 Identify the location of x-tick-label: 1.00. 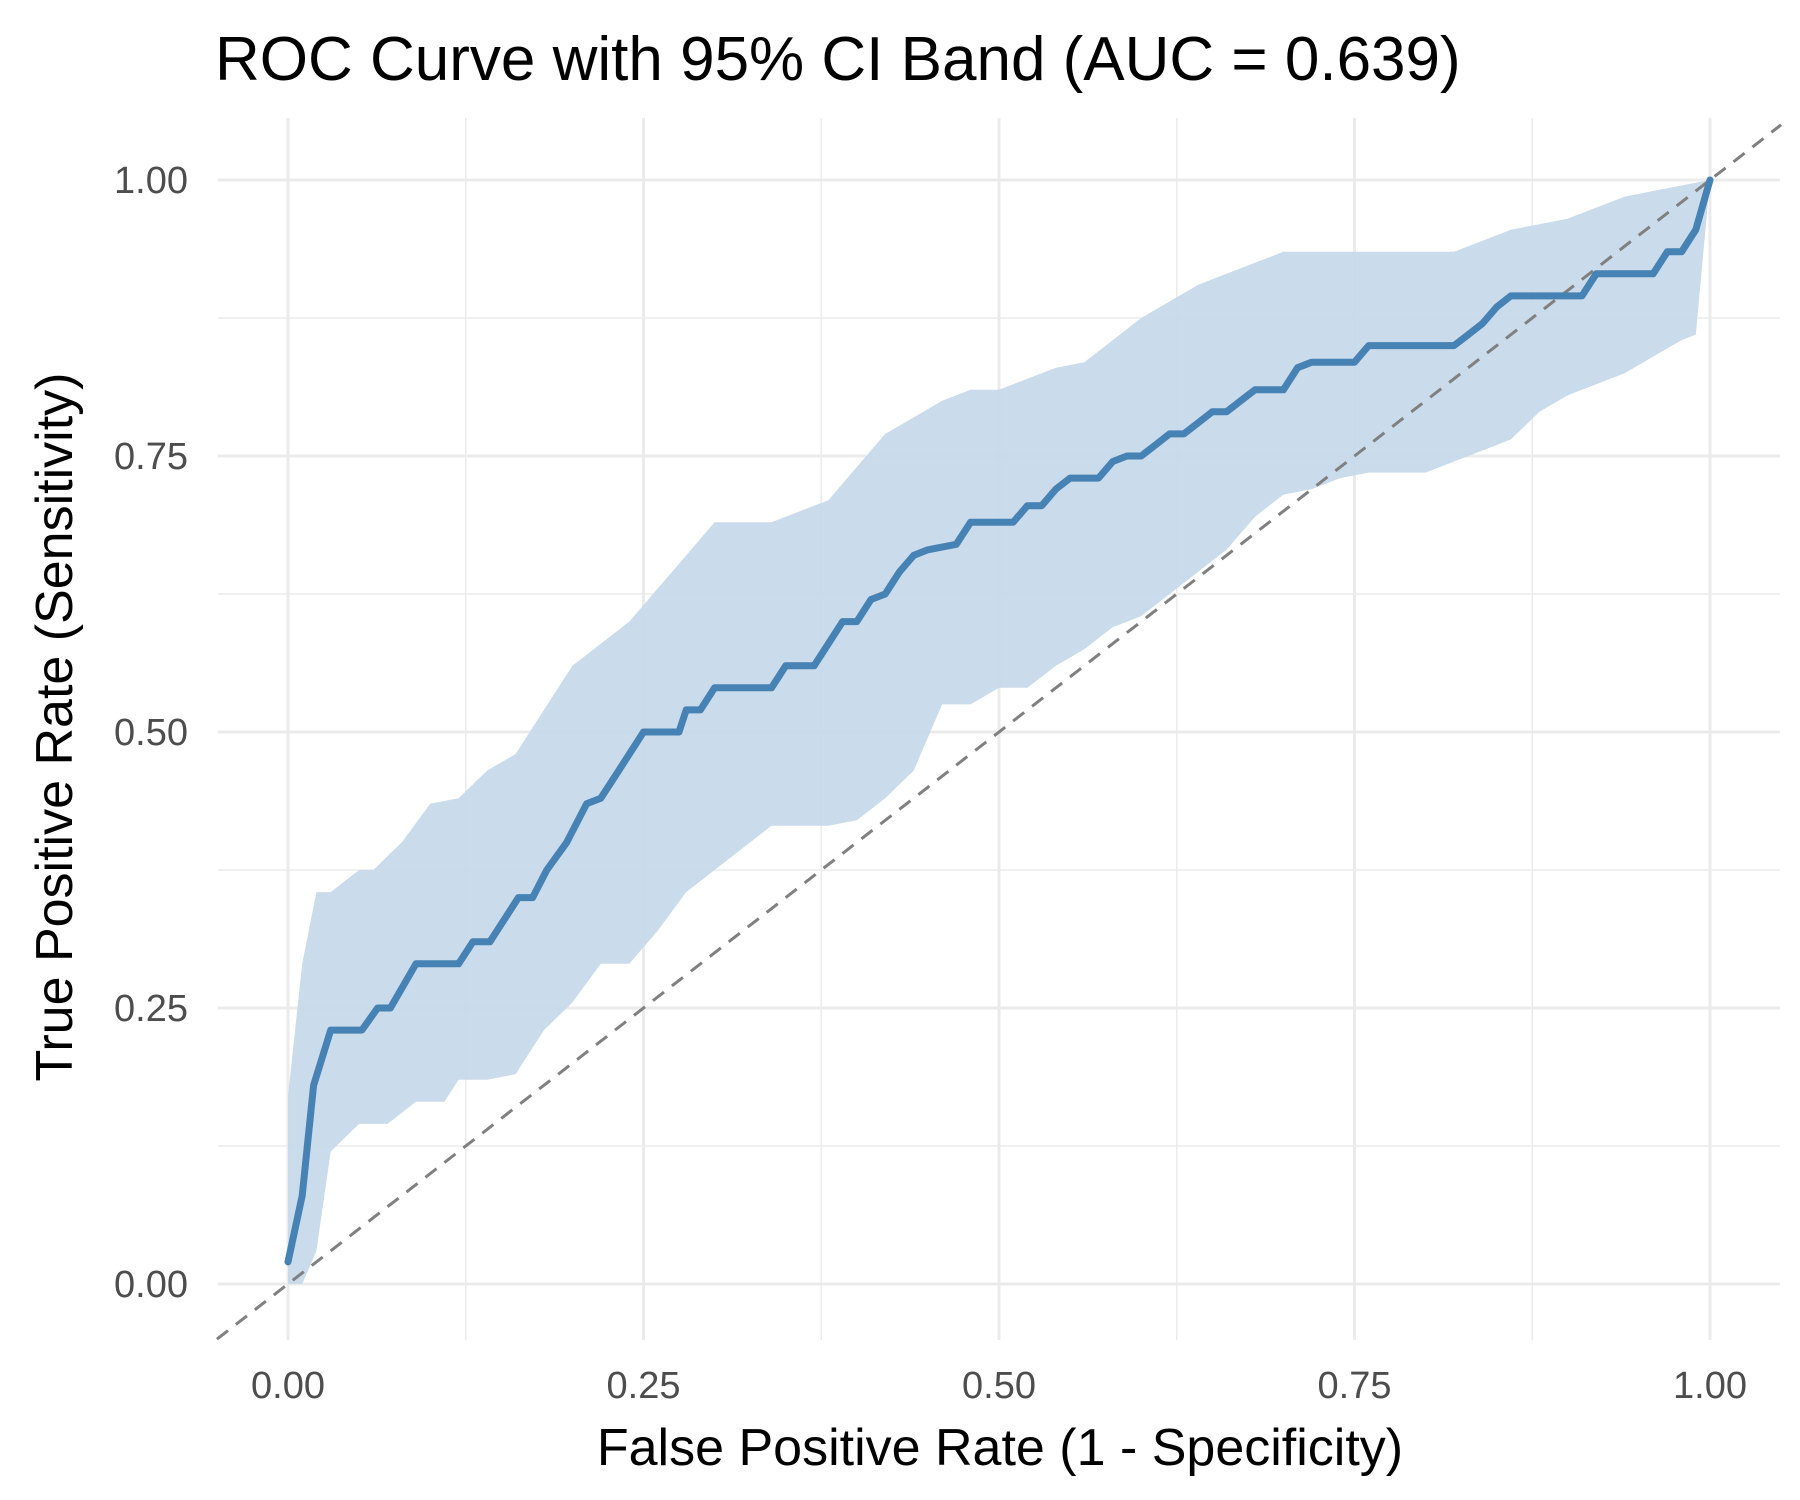
(1710, 1386).